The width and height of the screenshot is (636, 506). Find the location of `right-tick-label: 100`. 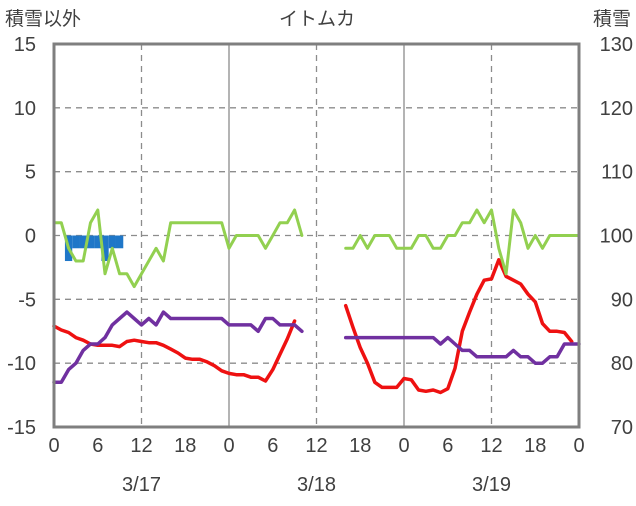

right-tick-label: 100 is located at coordinates (616, 237).